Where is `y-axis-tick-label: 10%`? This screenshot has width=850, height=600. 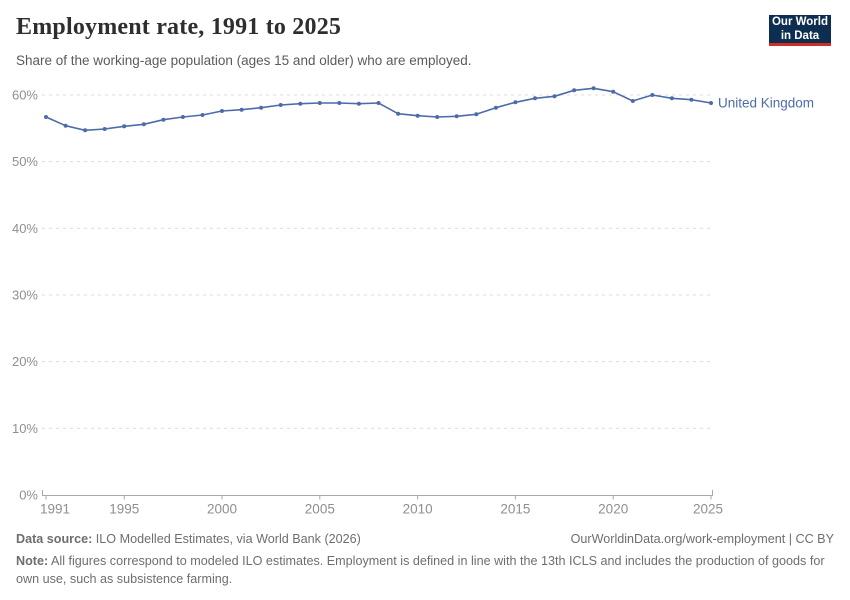
y-axis-tick-label: 10% is located at coordinates (25, 428).